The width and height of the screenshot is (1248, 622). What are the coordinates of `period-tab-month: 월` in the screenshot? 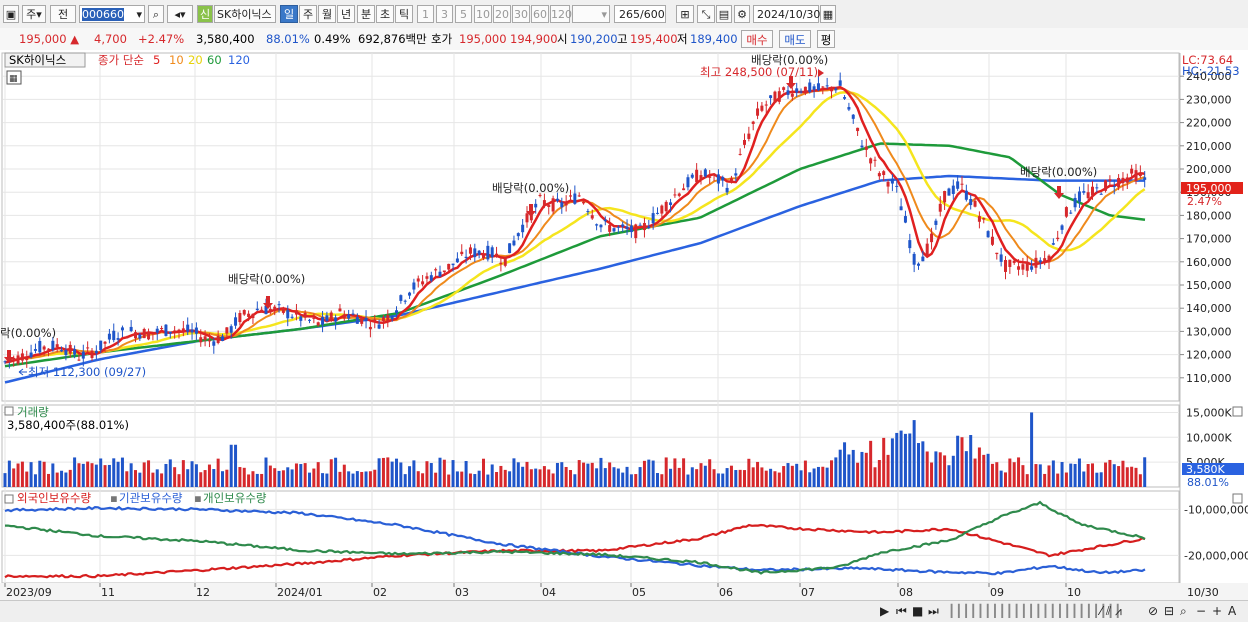 It's located at (327, 14).